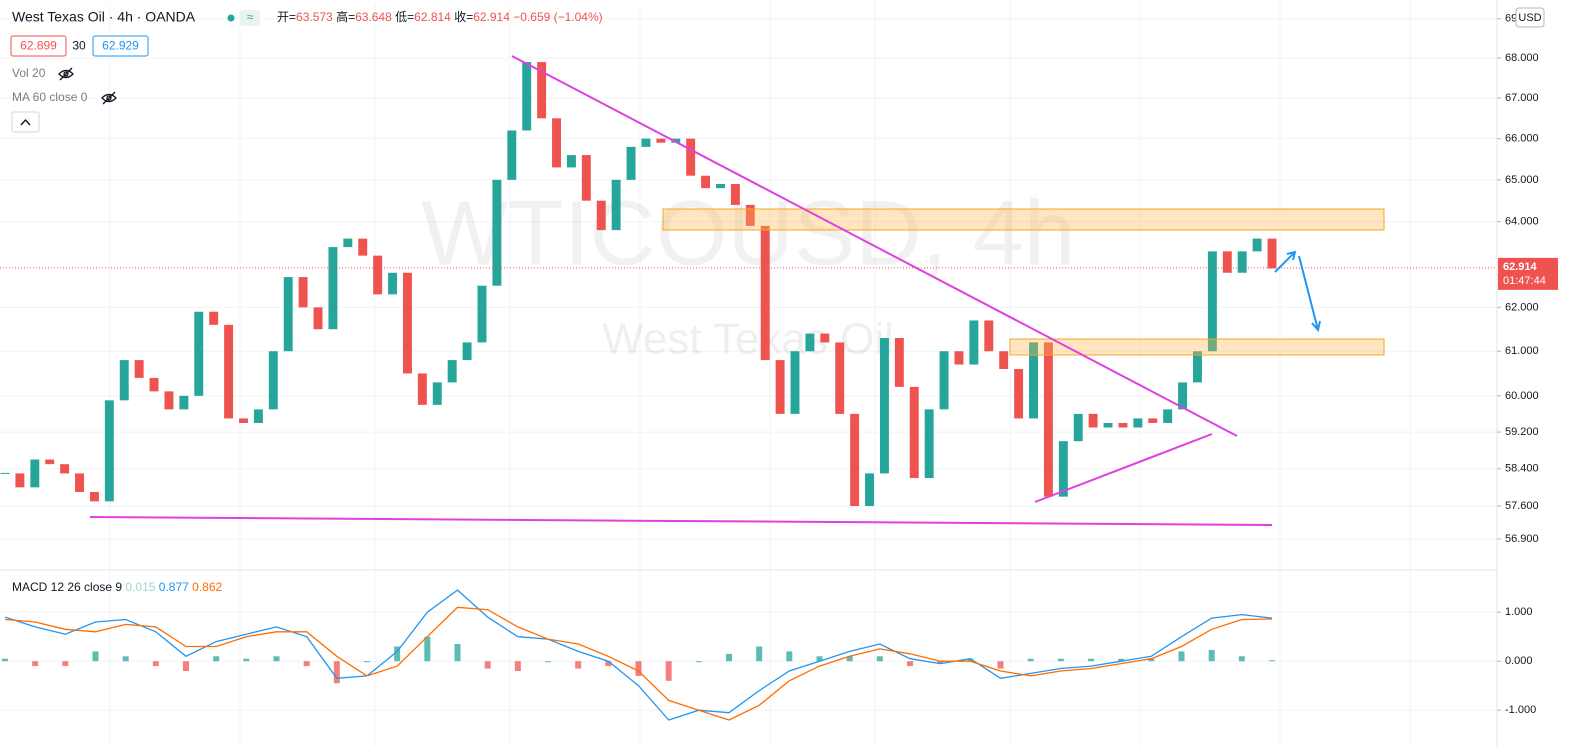 Image resolution: width=1570 pixels, height=747 pixels. Describe the element at coordinates (638, 655) in the screenshot. I see `macd-line` at that location.